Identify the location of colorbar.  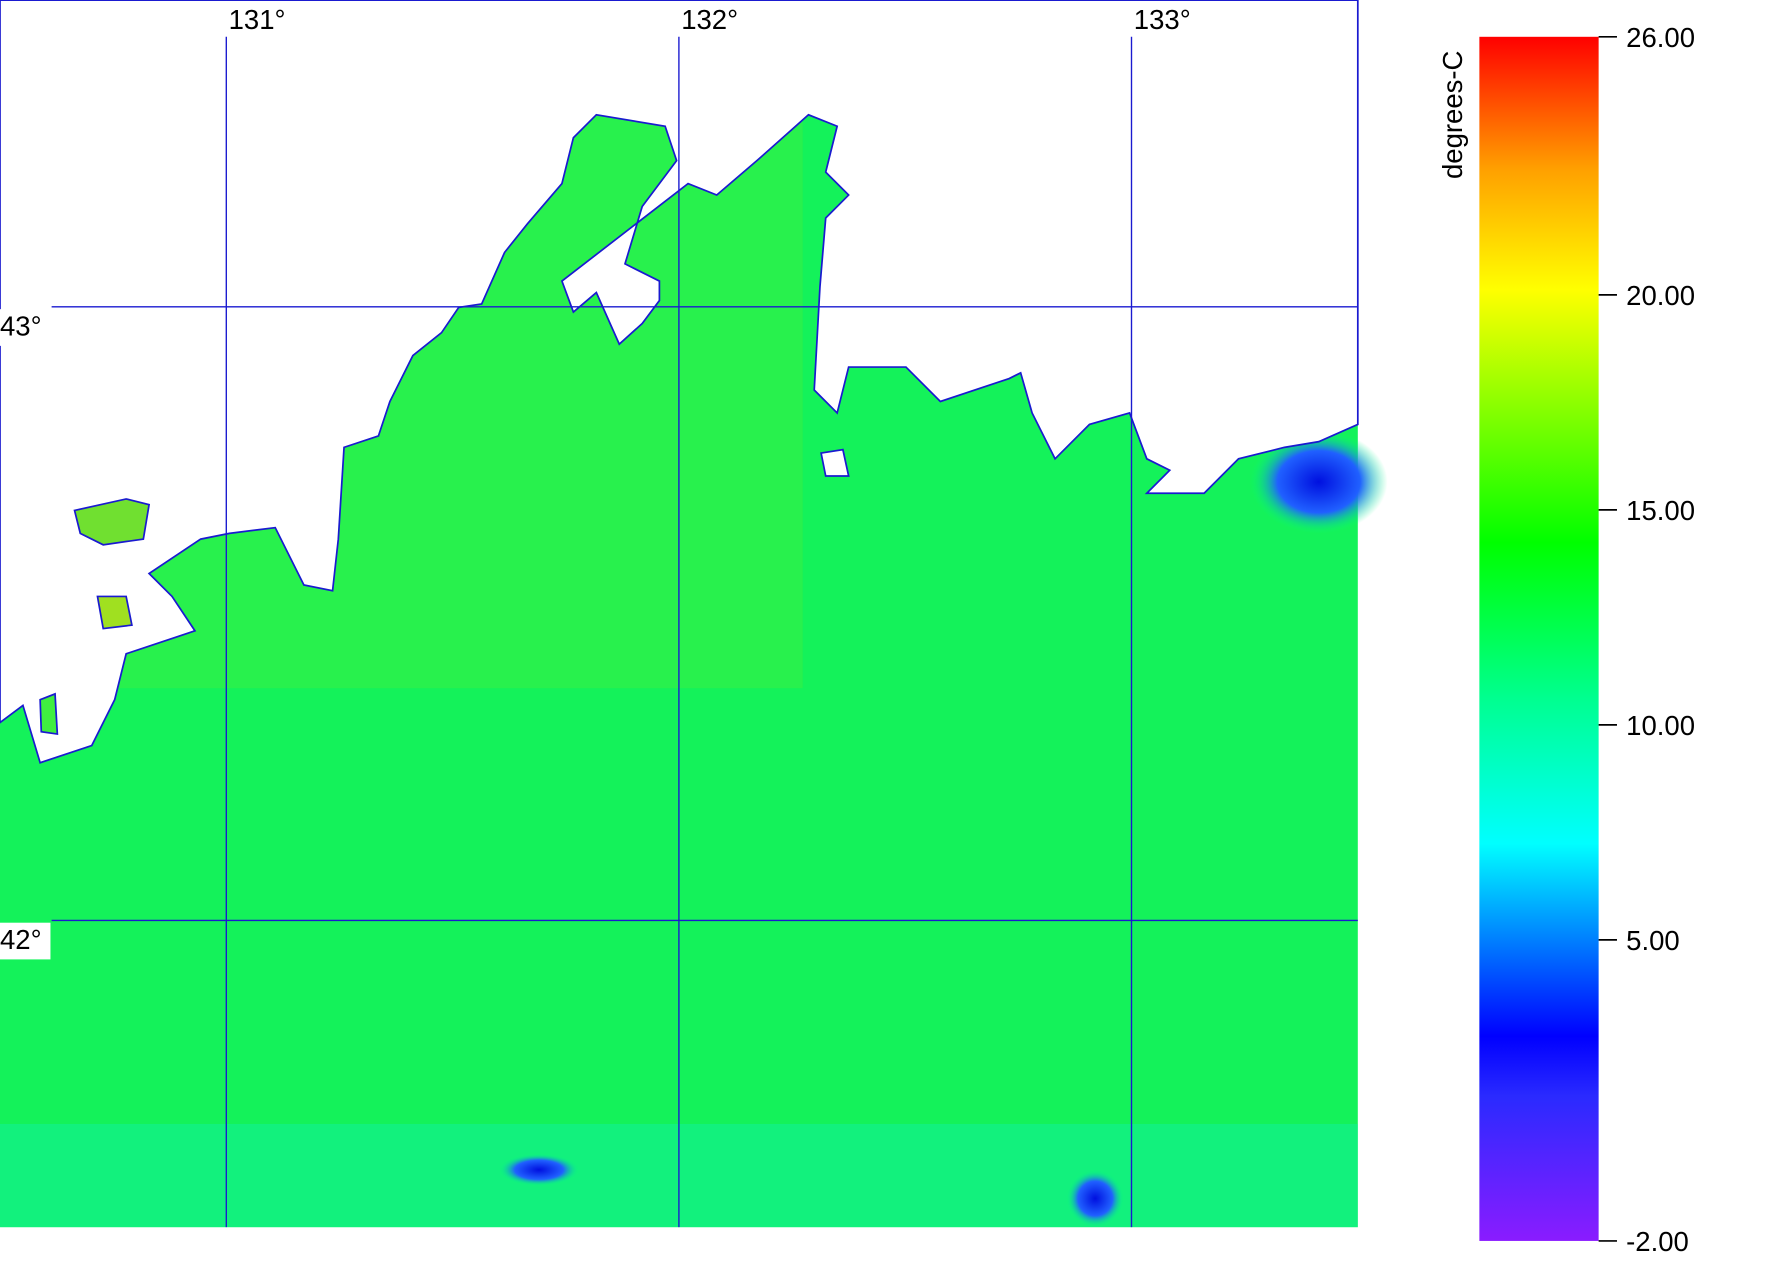
(1539, 638).